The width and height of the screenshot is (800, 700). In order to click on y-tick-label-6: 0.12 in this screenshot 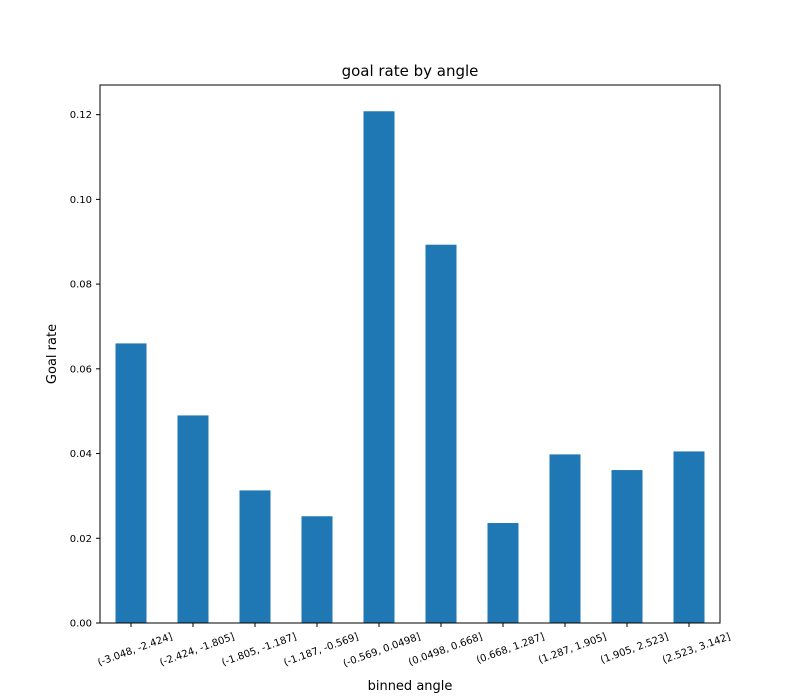, I will do `click(81, 115)`.